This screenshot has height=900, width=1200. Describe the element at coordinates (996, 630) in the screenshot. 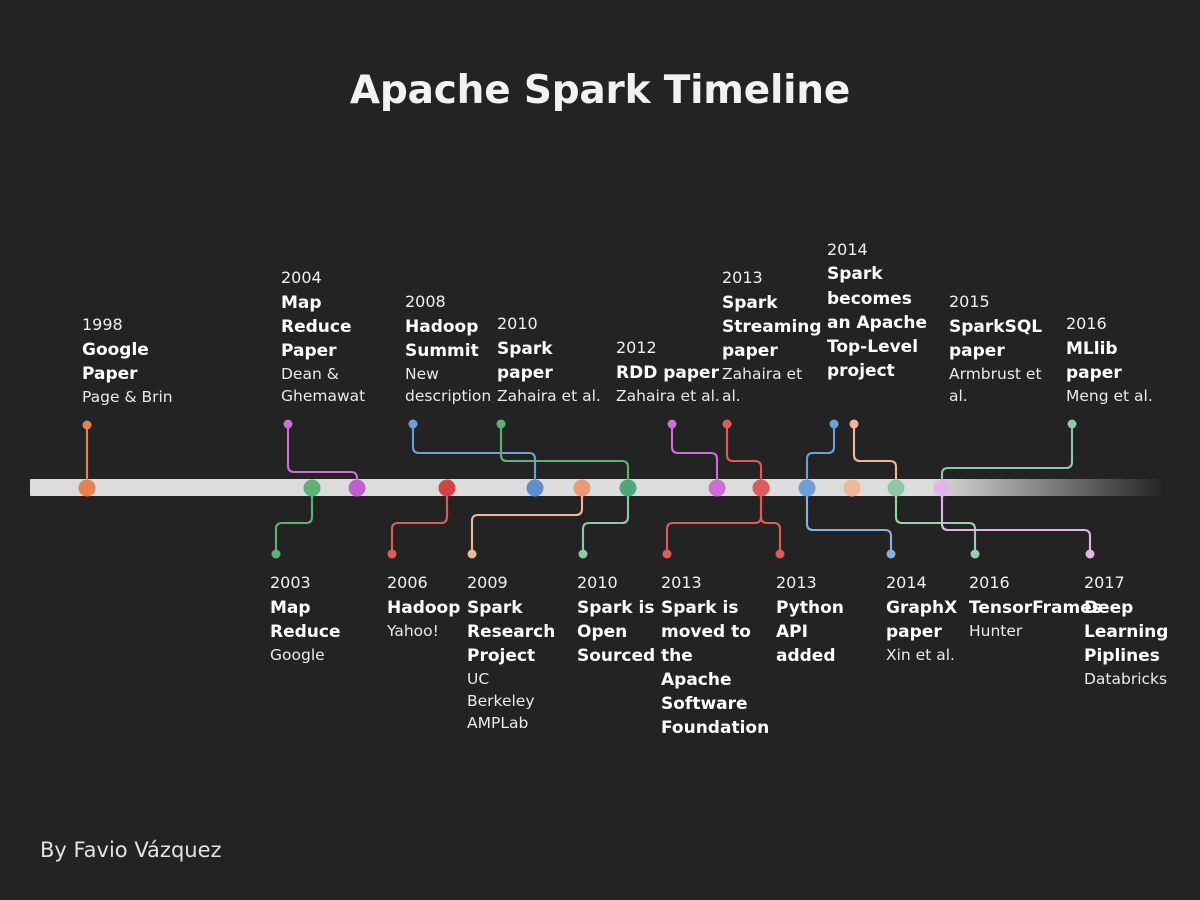

I see `event-subtitle: Hunter` at that location.